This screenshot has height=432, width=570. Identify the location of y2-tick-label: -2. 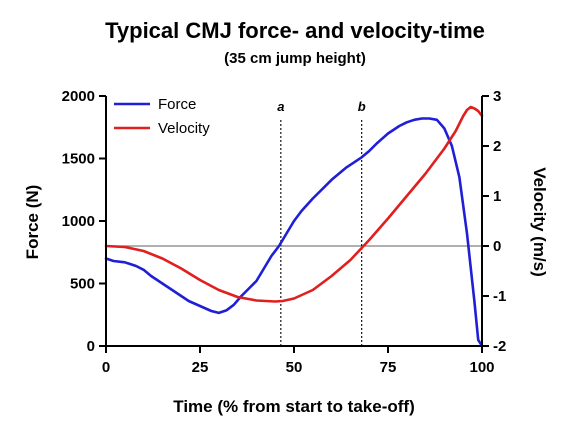
(499, 346).